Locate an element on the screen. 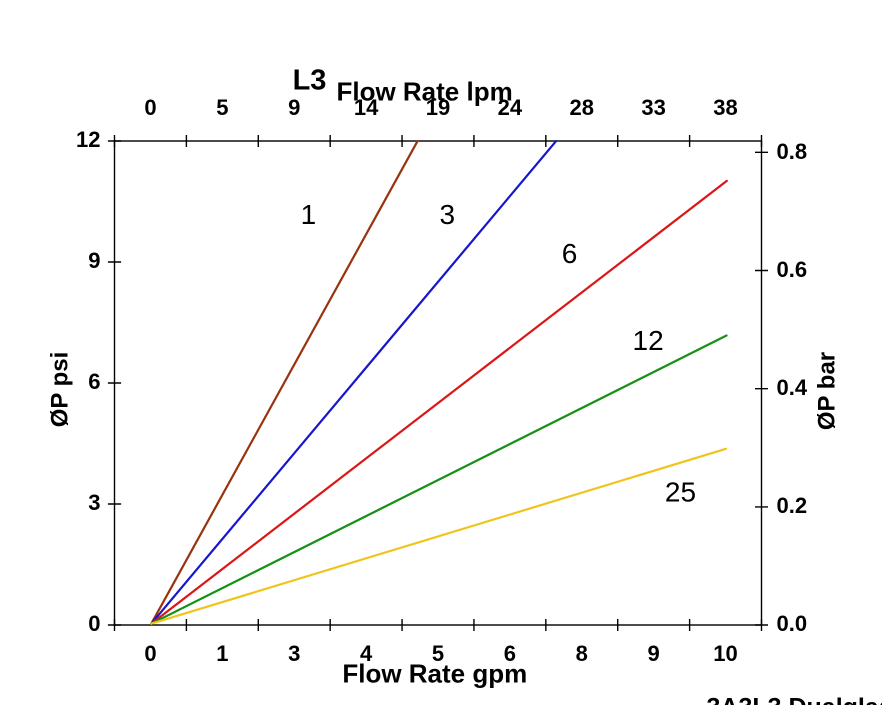 This screenshot has height=705, width=882. svg-text: 0.0 is located at coordinates (792, 623).